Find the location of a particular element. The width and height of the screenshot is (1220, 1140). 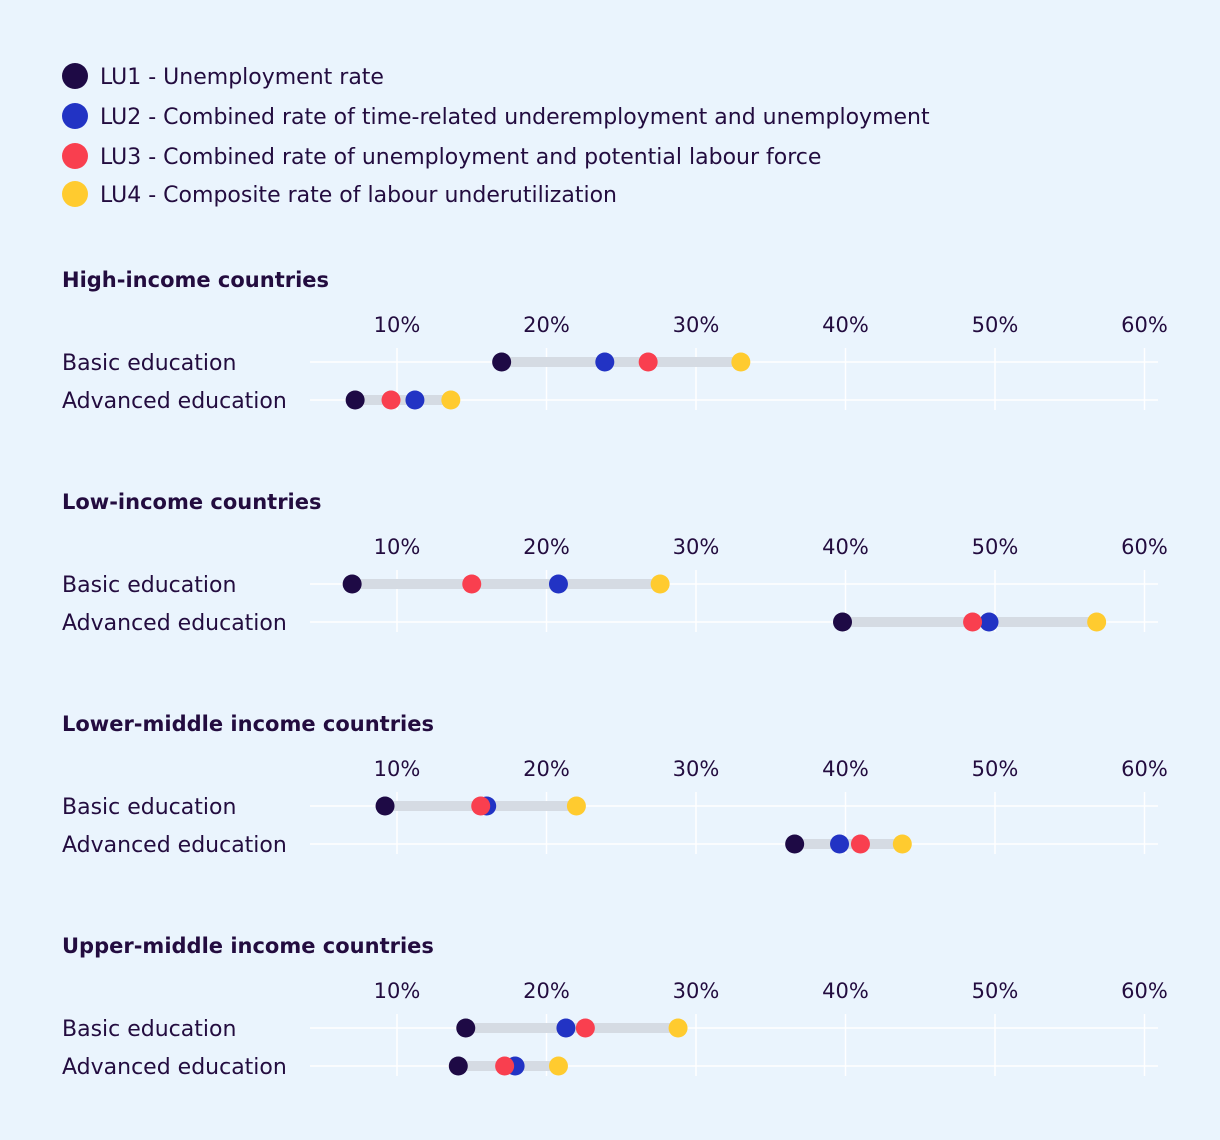

legend-marker-lu1 is located at coordinates (75, 76).